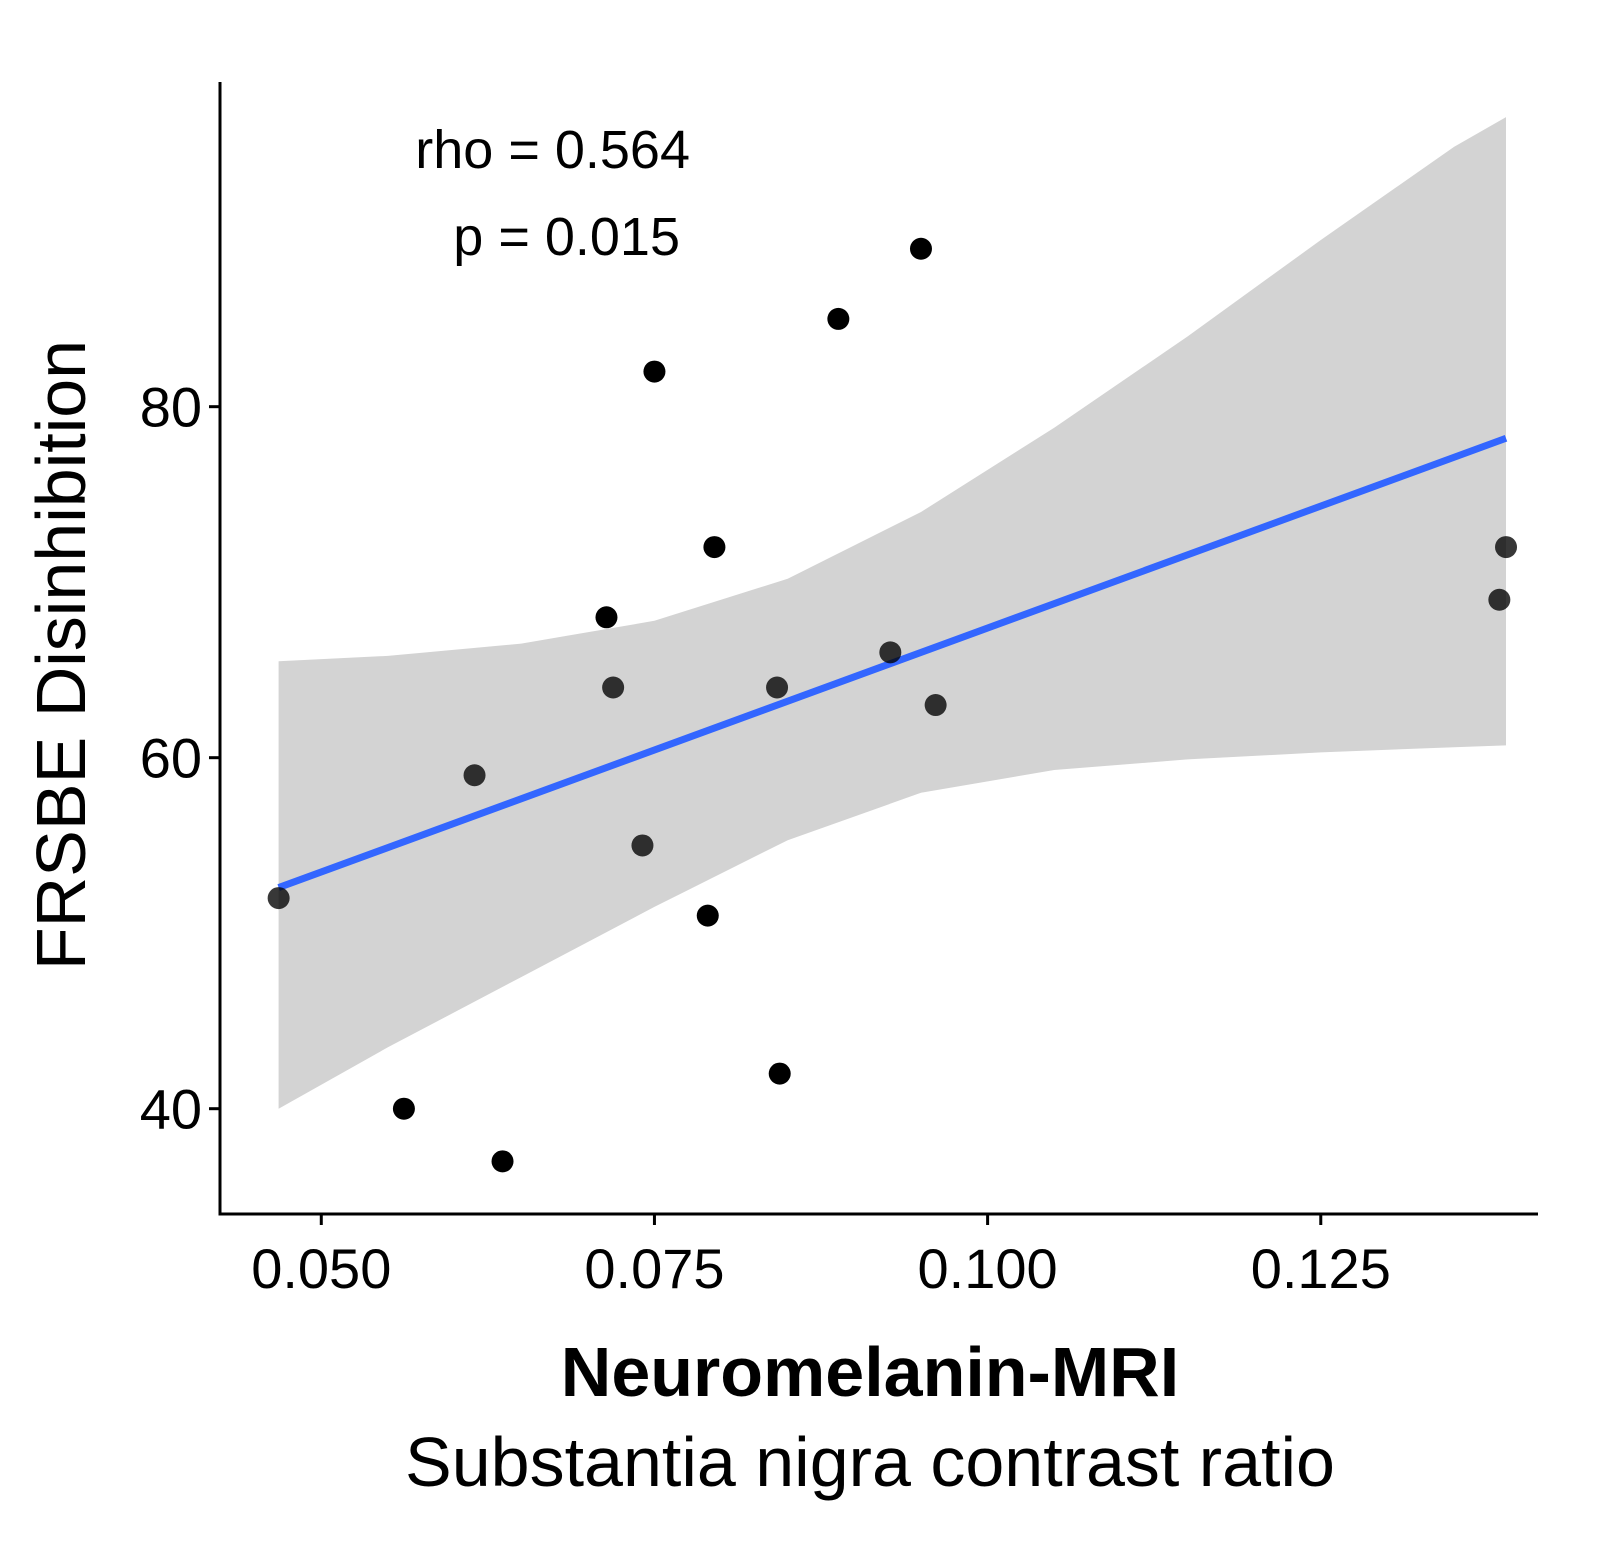  Describe the element at coordinates (566, 237) in the screenshot. I see `annotation-p: p = 0.015` at that location.